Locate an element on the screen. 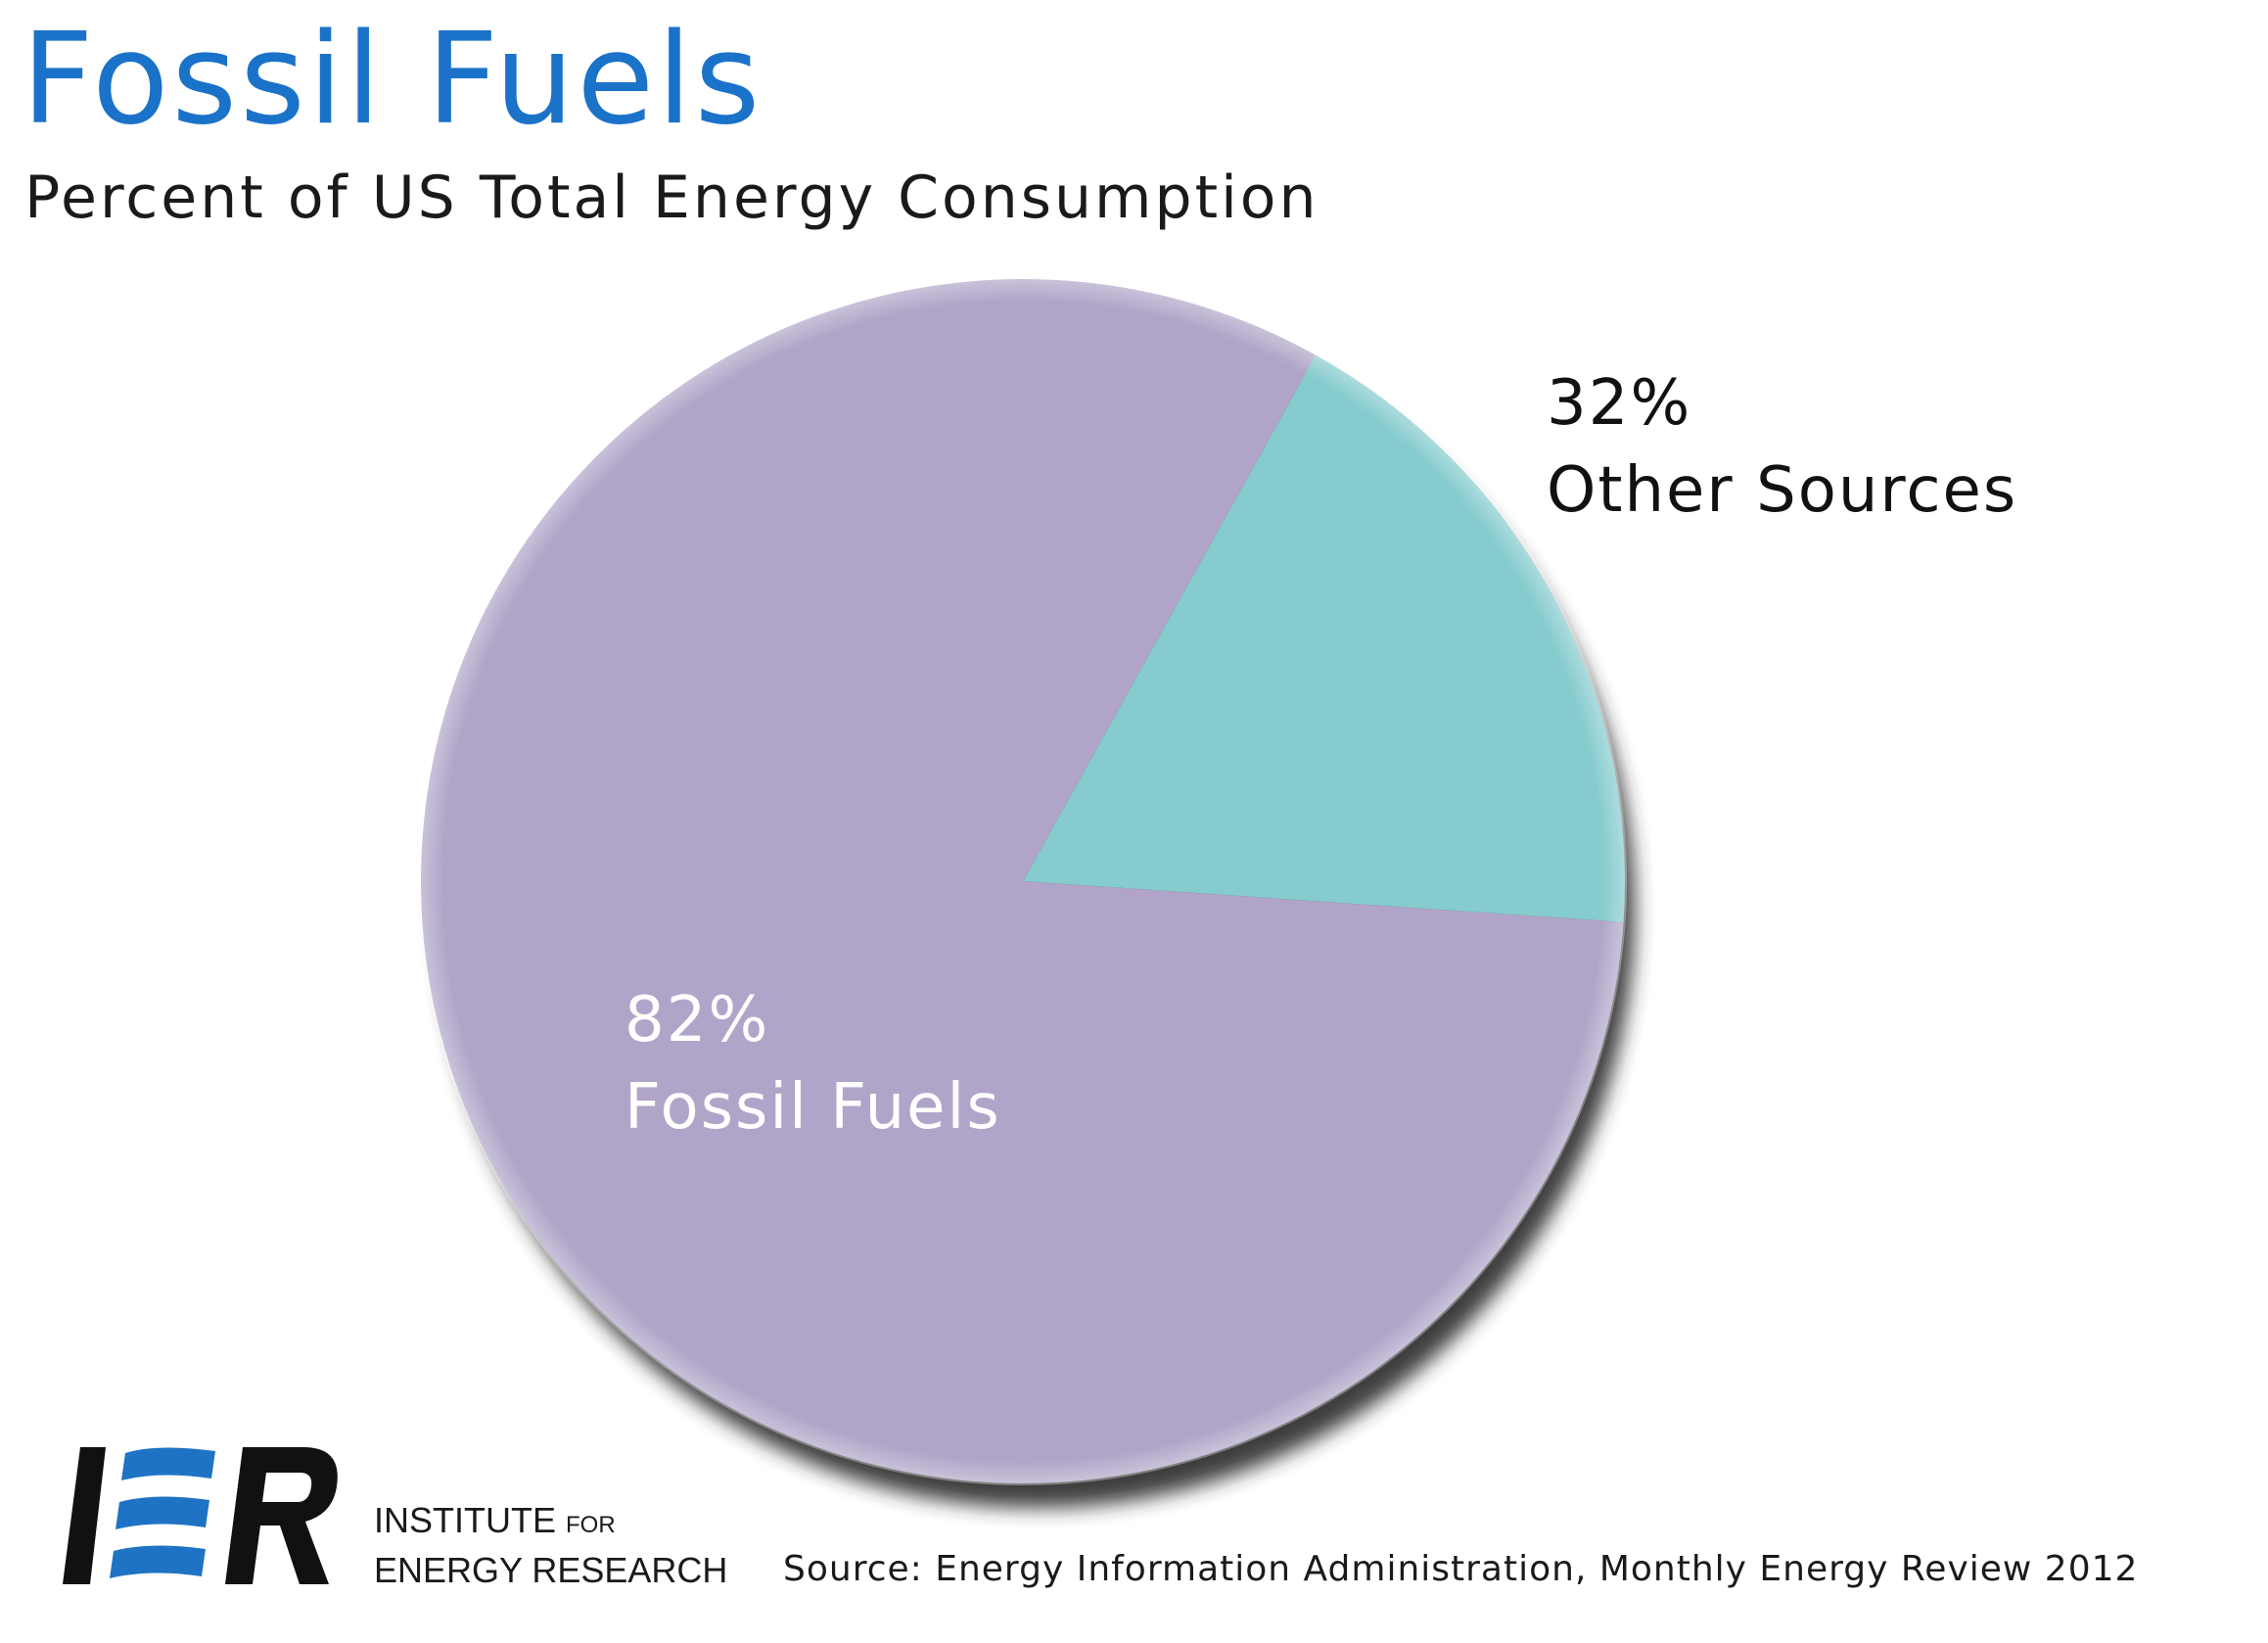  chart-title: Fossil Fuels is located at coordinates (393, 80).